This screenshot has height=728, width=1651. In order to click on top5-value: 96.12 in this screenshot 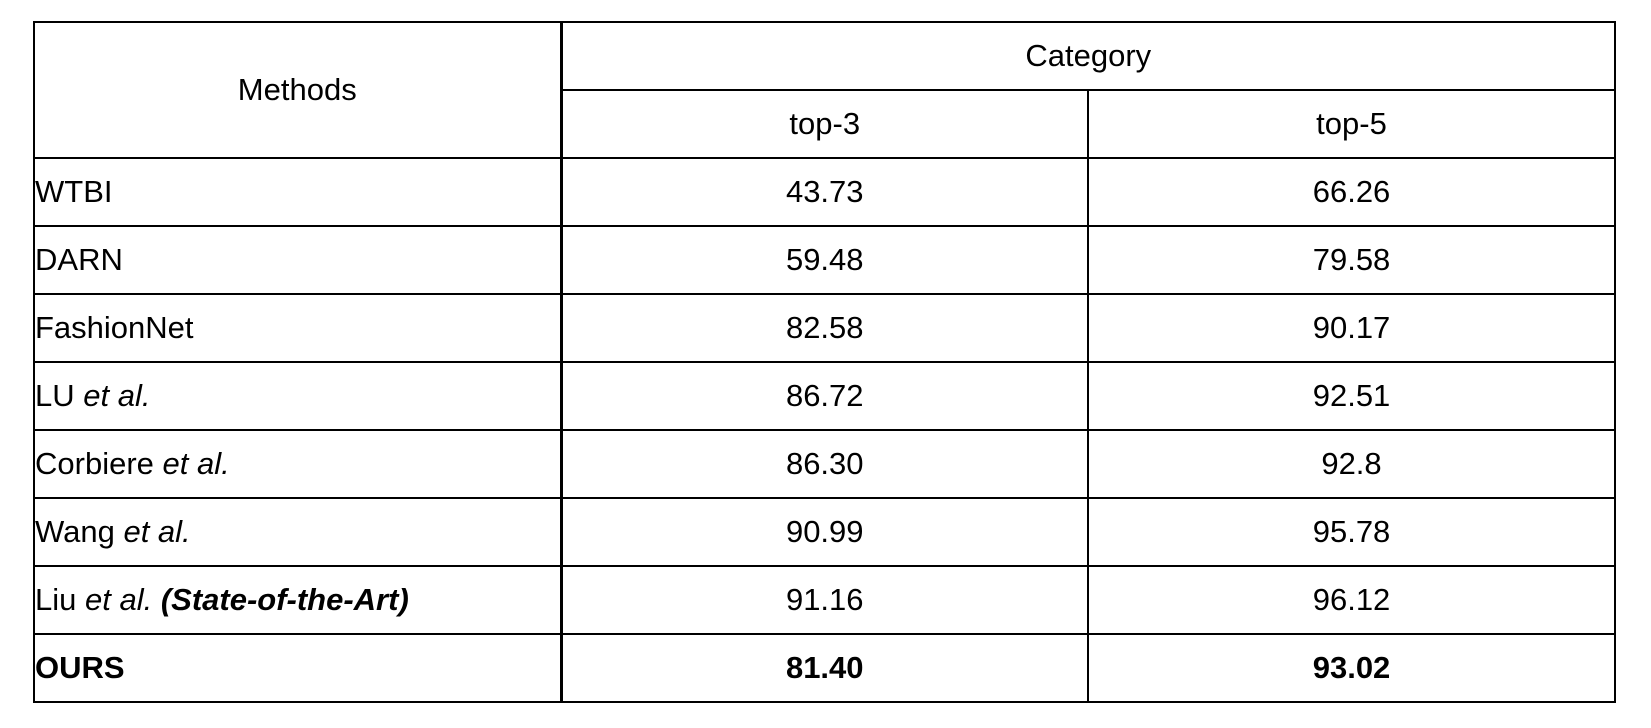, I will do `click(1351, 600)`.